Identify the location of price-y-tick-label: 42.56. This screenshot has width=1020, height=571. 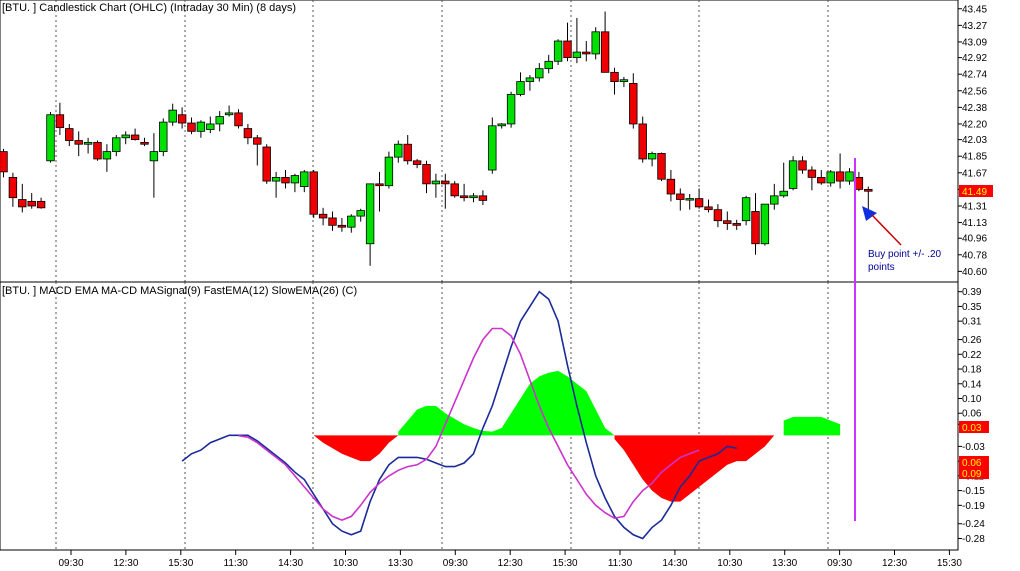
(974, 91).